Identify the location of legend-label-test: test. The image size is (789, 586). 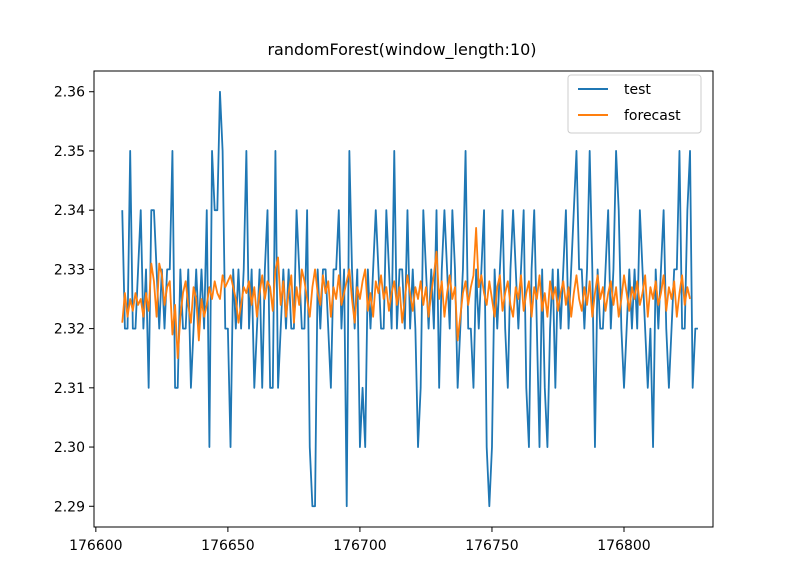
(637, 90).